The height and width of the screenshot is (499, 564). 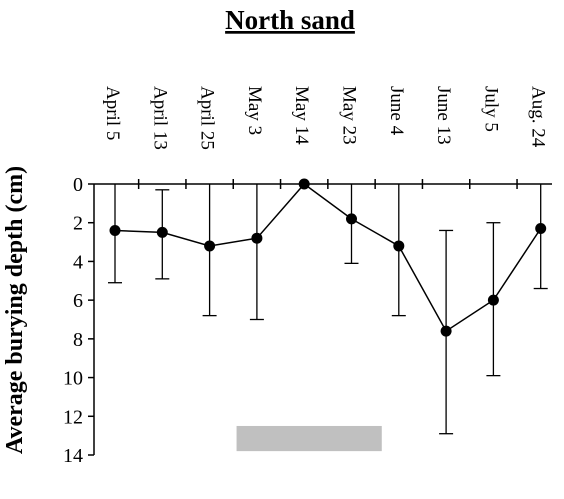 I want to click on y-tick-label: 8, so click(x=78, y=340).